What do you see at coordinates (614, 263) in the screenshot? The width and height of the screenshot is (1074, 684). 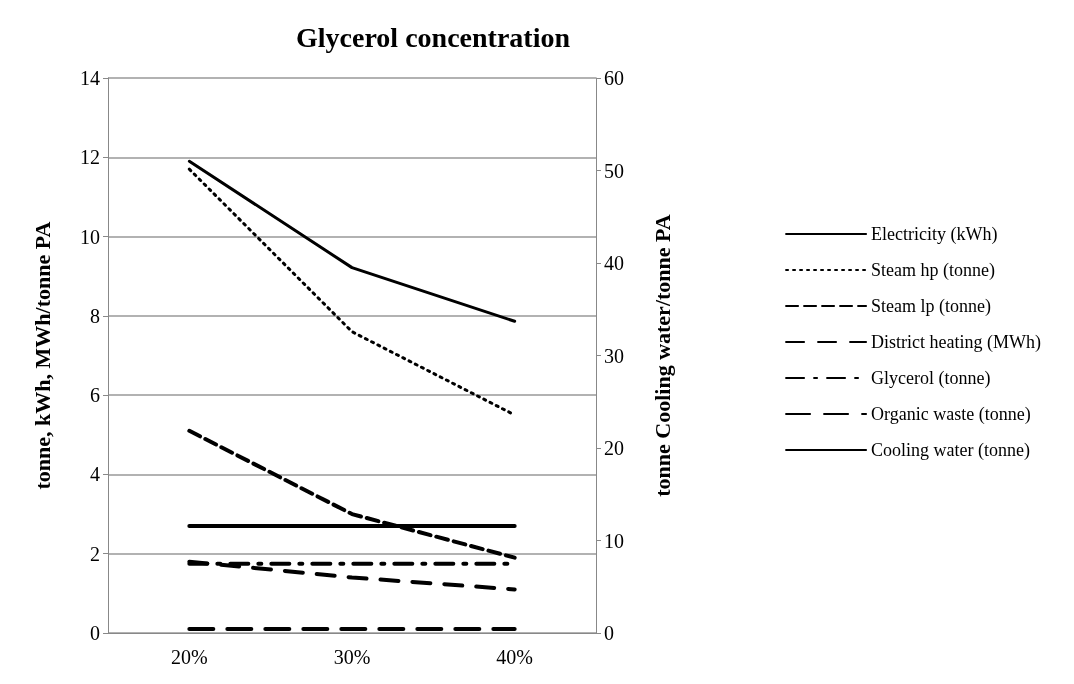 I see `y2-tick-label: 40` at bounding box center [614, 263].